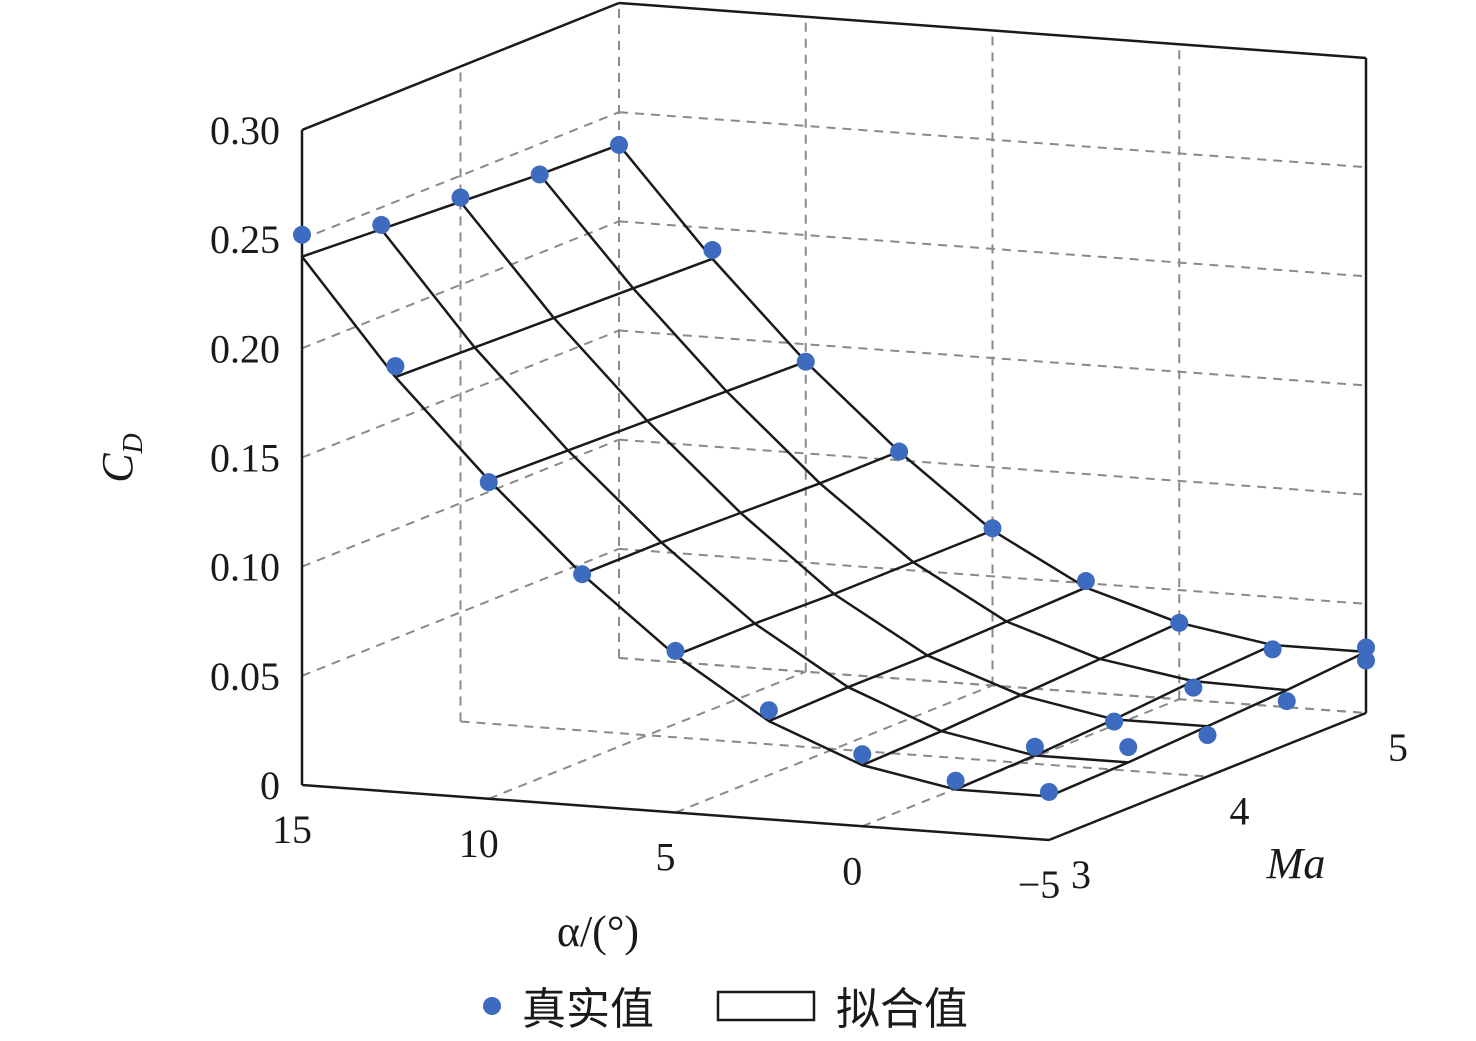 The image size is (1476, 1041). I want to click on legend-label-measured: 真实值, so click(588, 1009).